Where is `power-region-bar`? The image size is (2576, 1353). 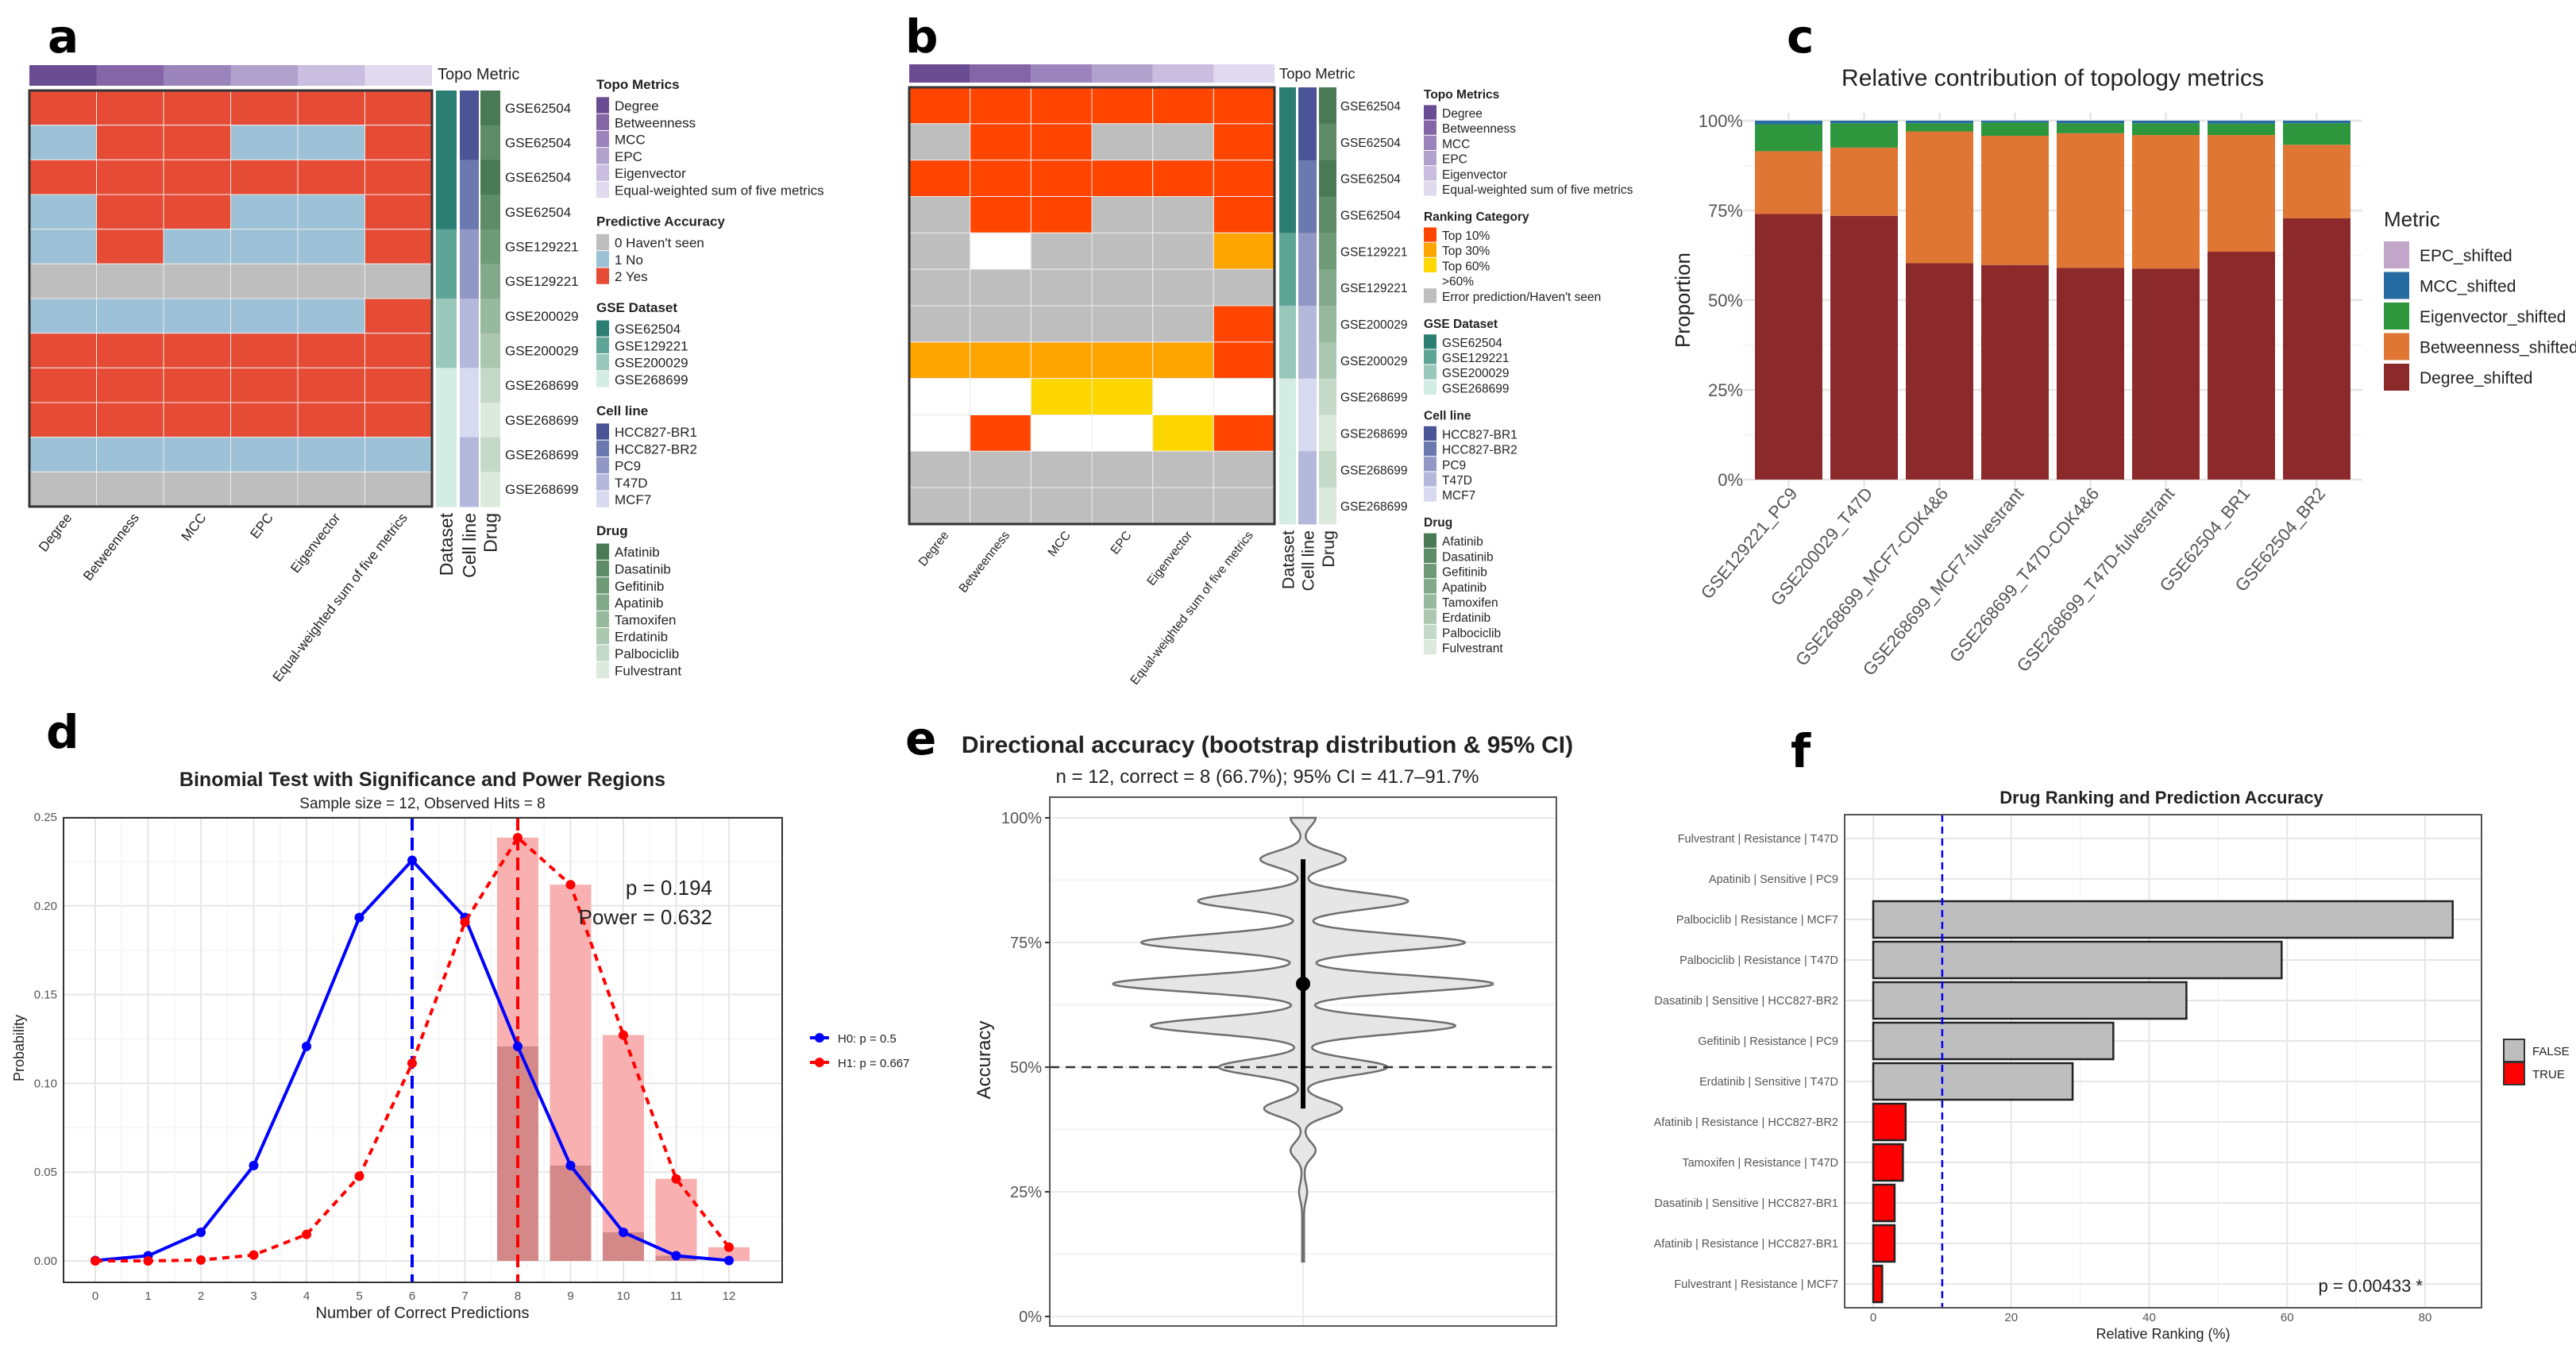 power-region-bar is located at coordinates (623, 1148).